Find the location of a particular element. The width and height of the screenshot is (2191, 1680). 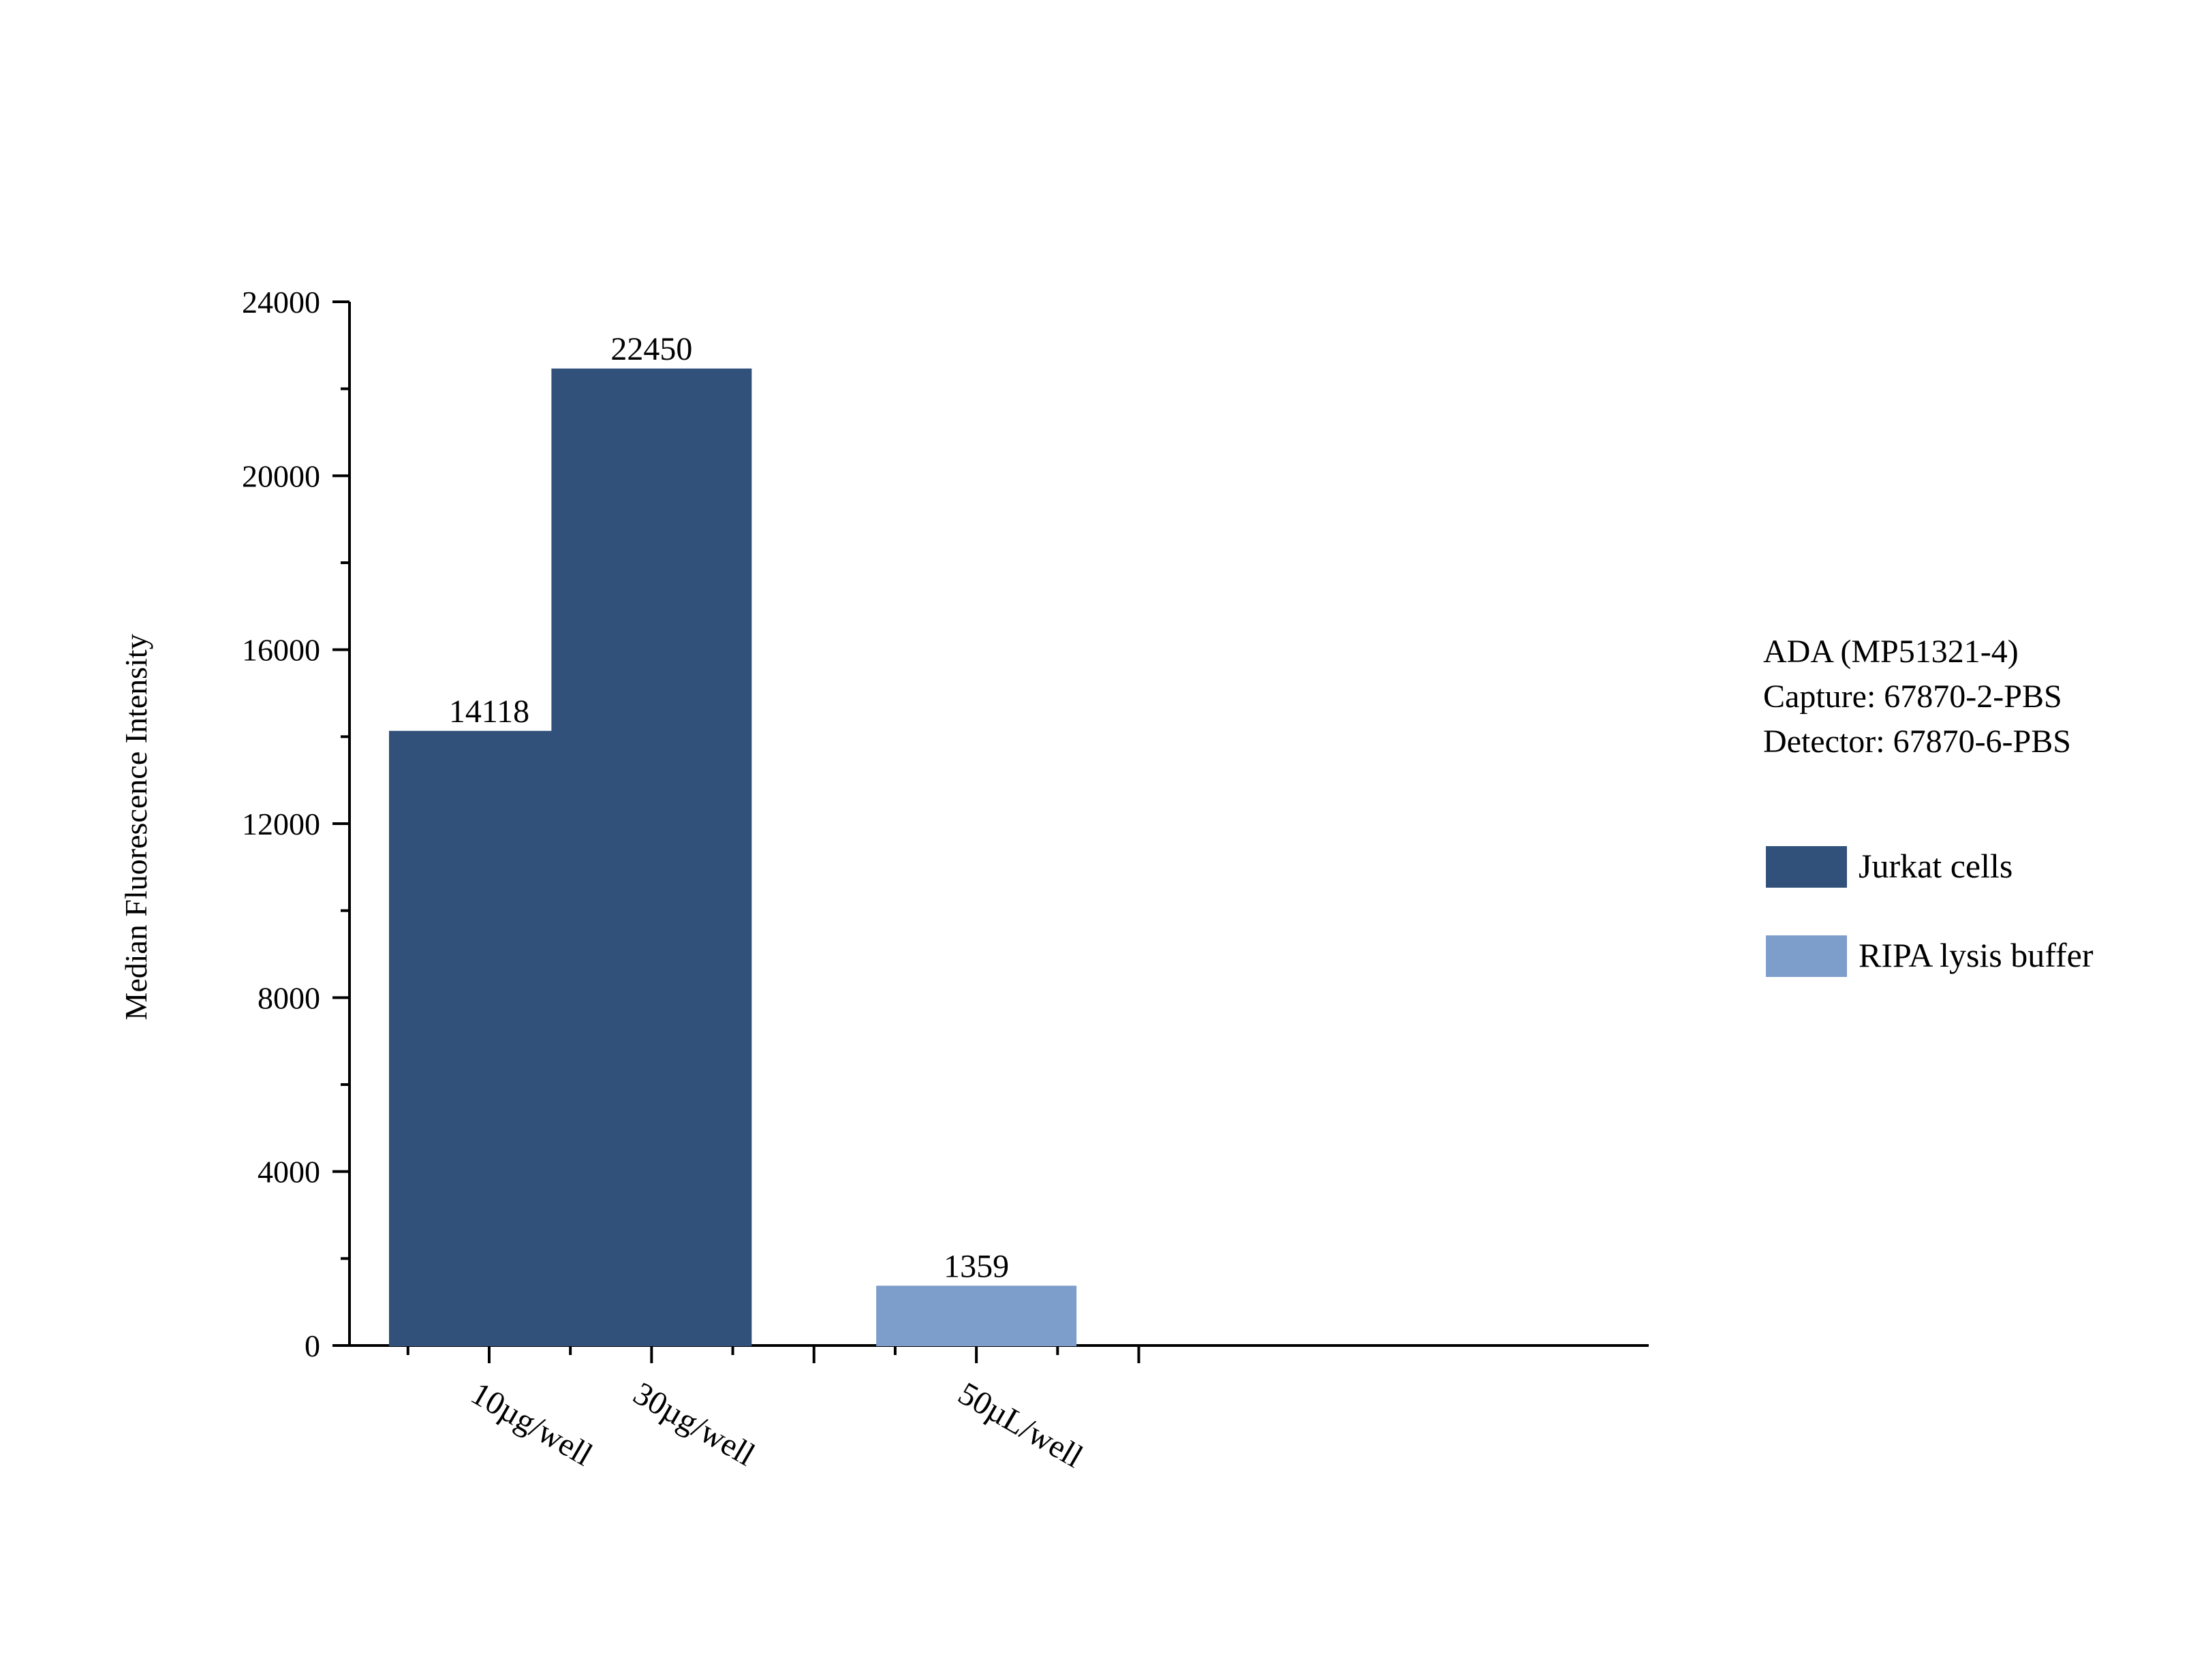

annotation-line: ADA (MP51321-4) is located at coordinates (1891, 652).